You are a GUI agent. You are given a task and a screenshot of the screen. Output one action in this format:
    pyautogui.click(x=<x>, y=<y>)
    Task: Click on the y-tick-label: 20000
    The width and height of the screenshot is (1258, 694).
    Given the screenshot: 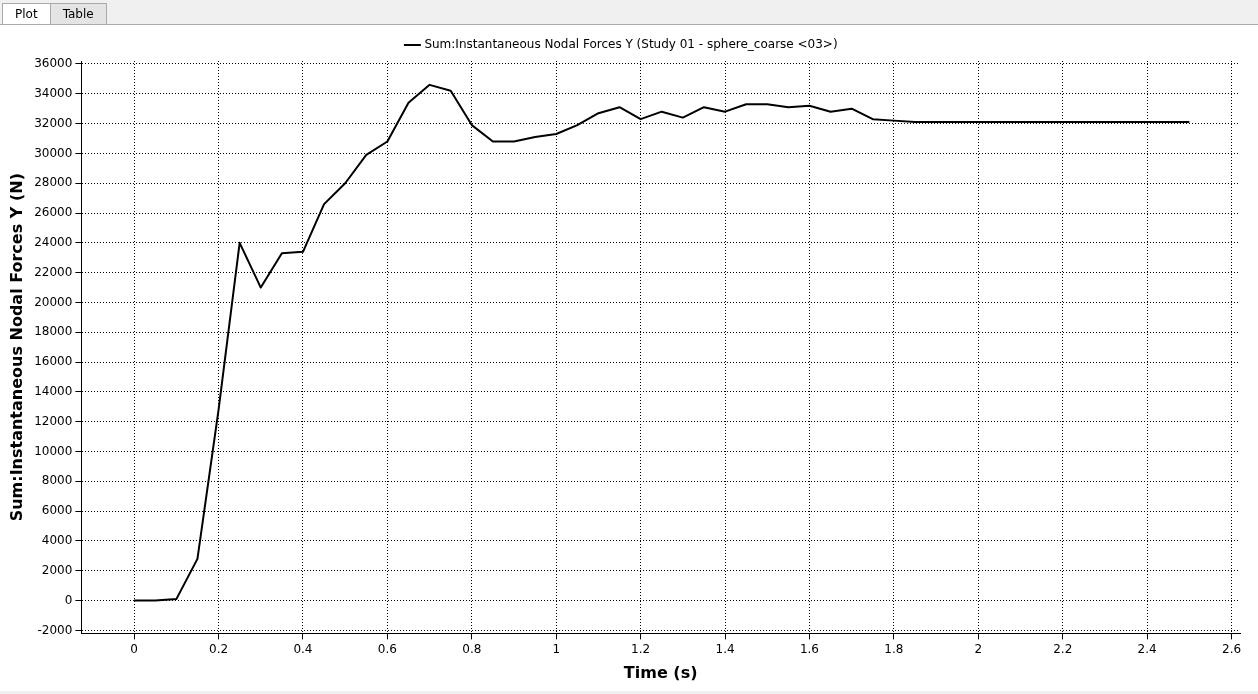 What is the action you would take?
    pyautogui.click(x=53, y=301)
    